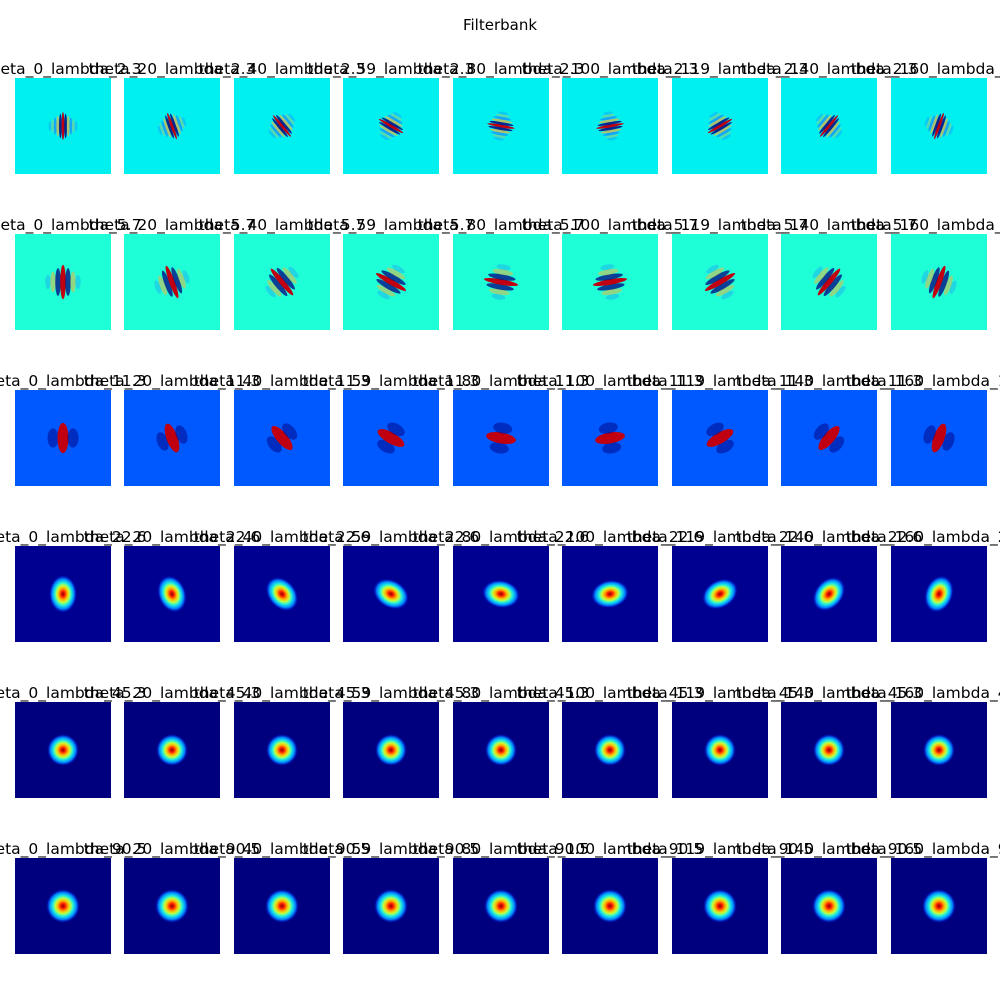 The width and height of the screenshot is (1000, 1000). I want to click on filter-label: theta_119_lambda_5.7, so click(720, 225).